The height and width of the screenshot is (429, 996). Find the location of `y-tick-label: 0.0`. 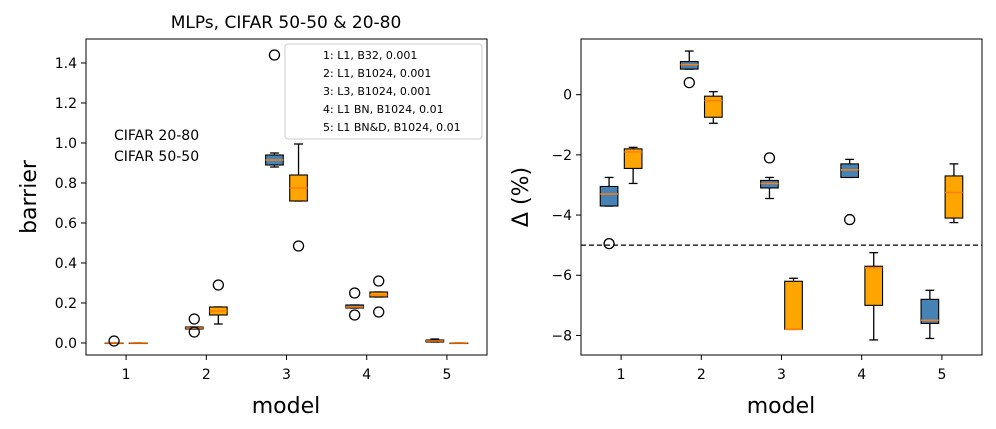

y-tick-label: 0.0 is located at coordinates (66, 344).